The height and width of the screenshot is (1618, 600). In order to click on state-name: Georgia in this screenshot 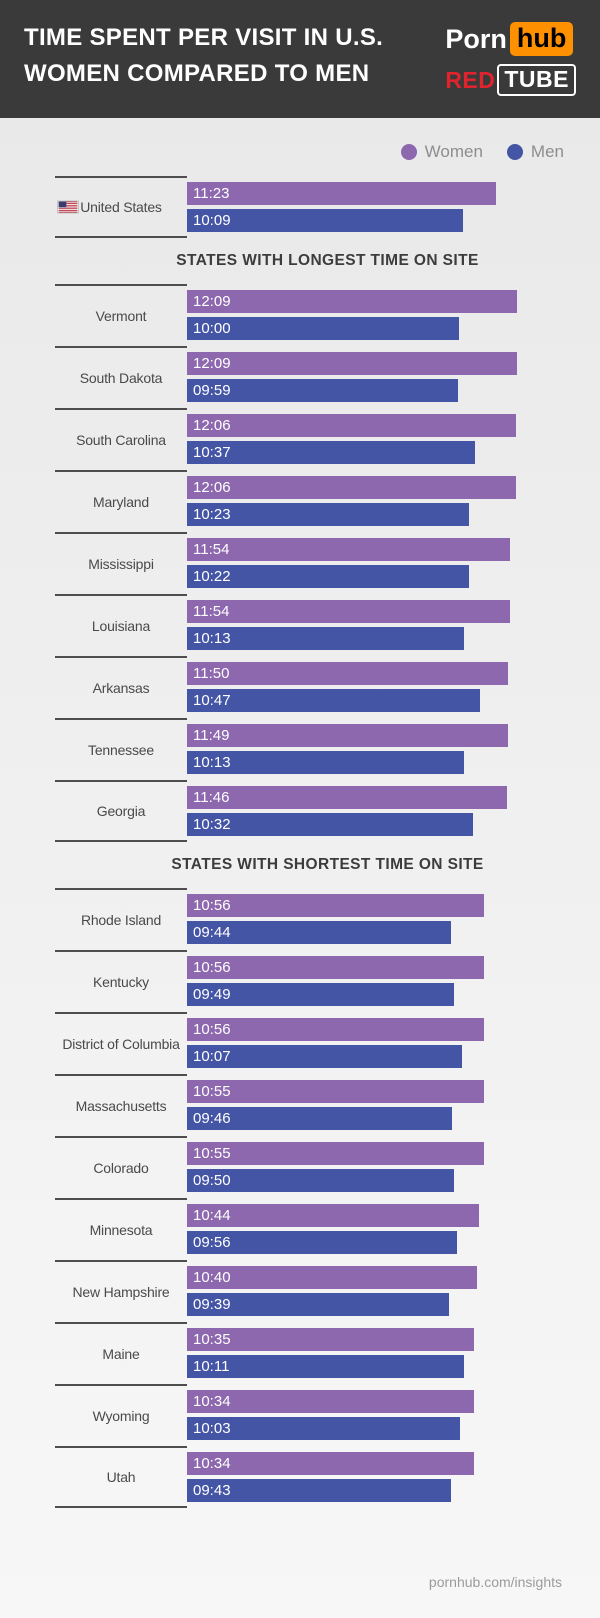, I will do `click(121, 811)`.